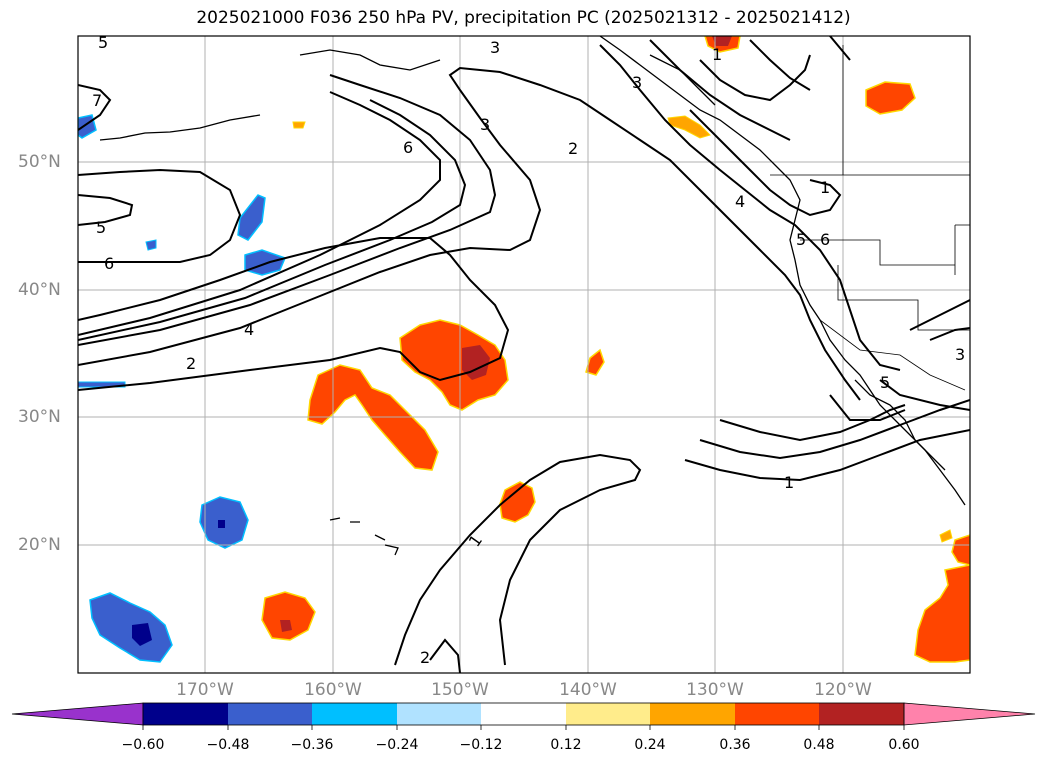  What do you see at coordinates (960, 550) in the screenshot?
I see `precip-blob-se-small` at bounding box center [960, 550].